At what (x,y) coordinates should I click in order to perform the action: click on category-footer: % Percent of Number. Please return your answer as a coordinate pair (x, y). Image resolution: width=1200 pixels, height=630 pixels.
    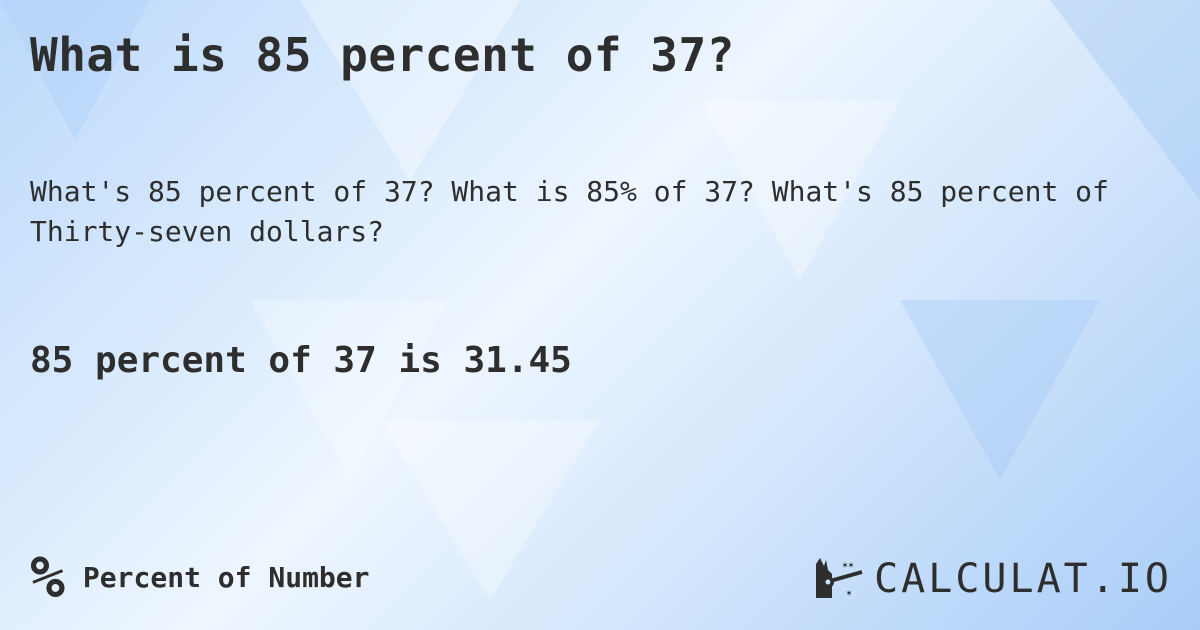
    Looking at the image, I should click on (200, 577).